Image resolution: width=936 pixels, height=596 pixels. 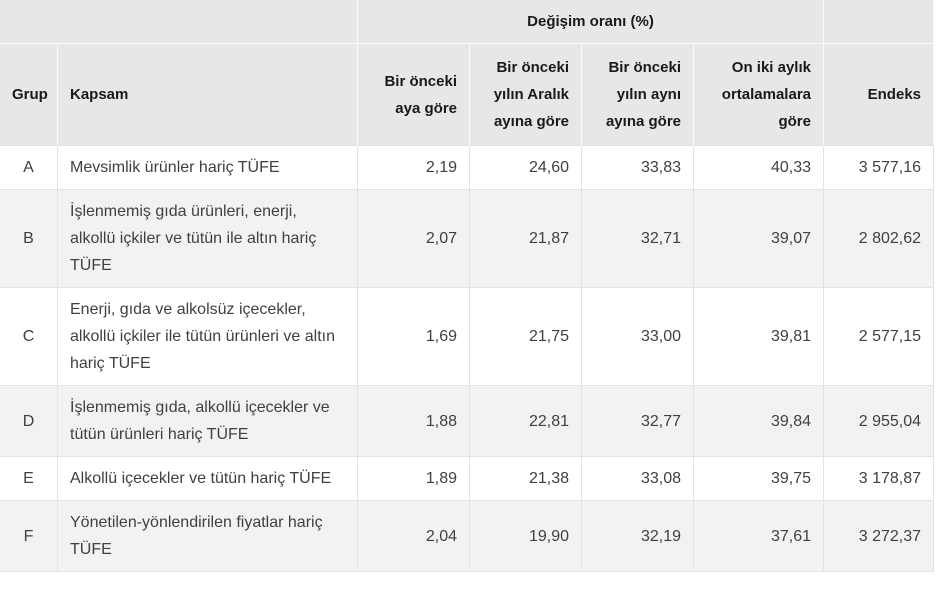 I want to click on column-header-kapsam: Kapsam, so click(x=208, y=95).